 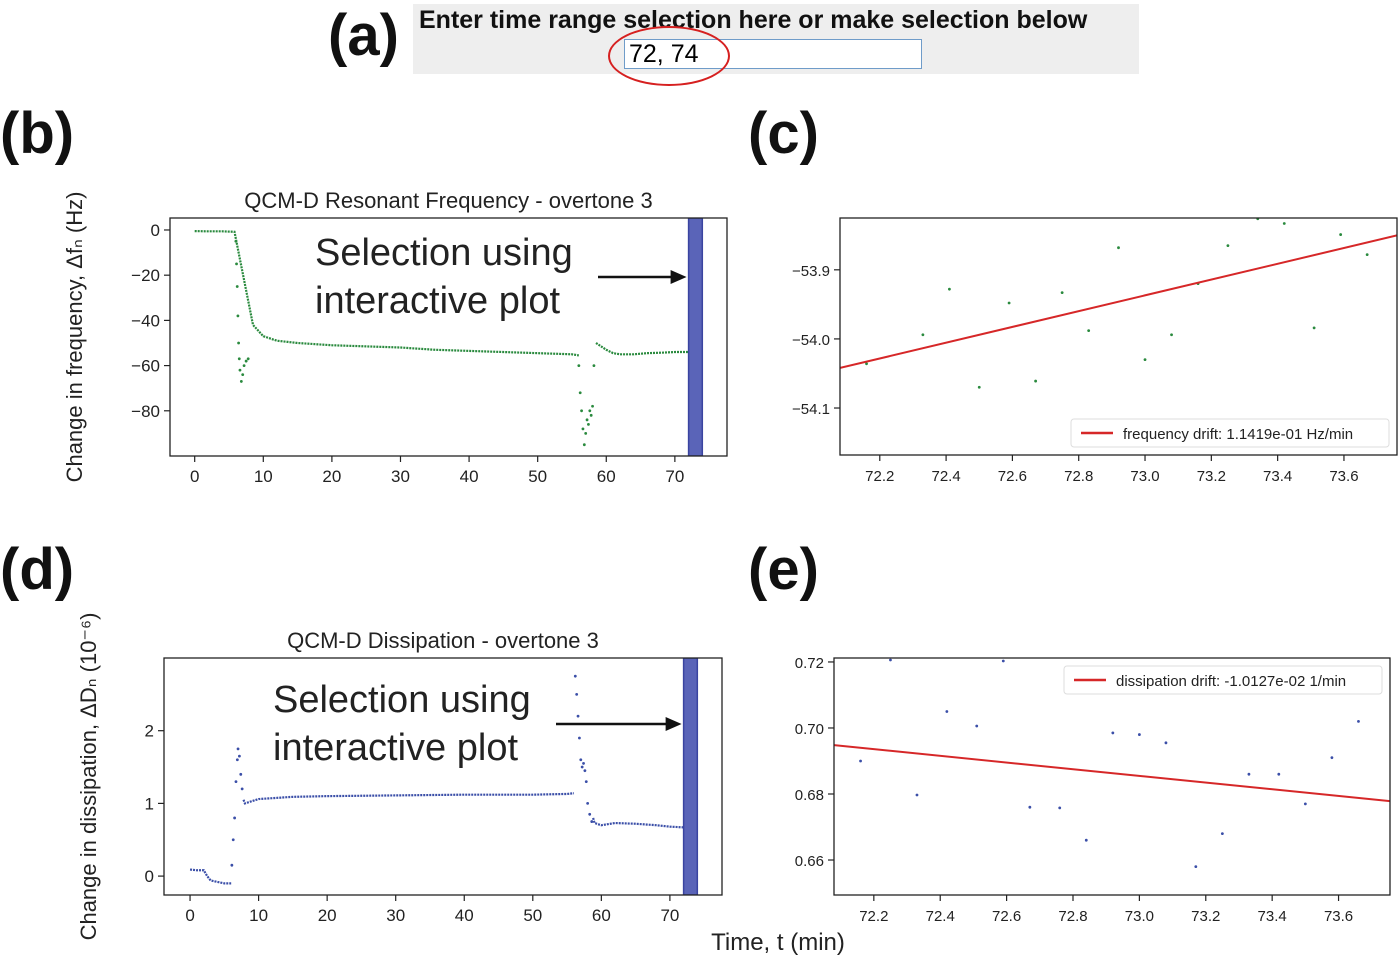 I want to click on time-range-input, so click(x=773, y=54).